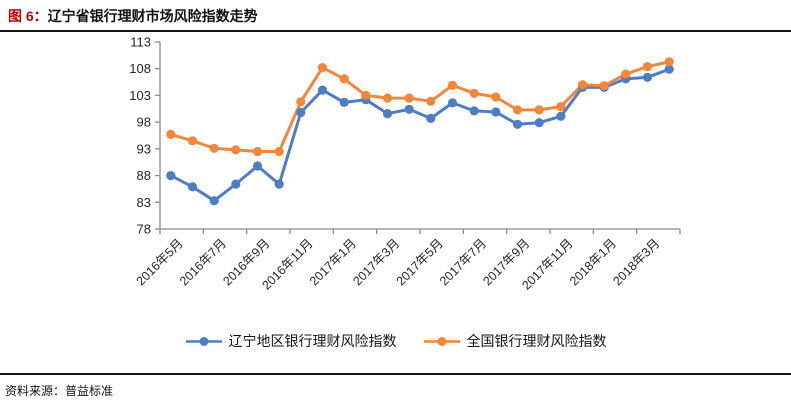 This screenshot has width=791, height=407. What do you see at coordinates (144, 148) in the screenshot?
I see `y-axis-tick-label: 93` at bounding box center [144, 148].